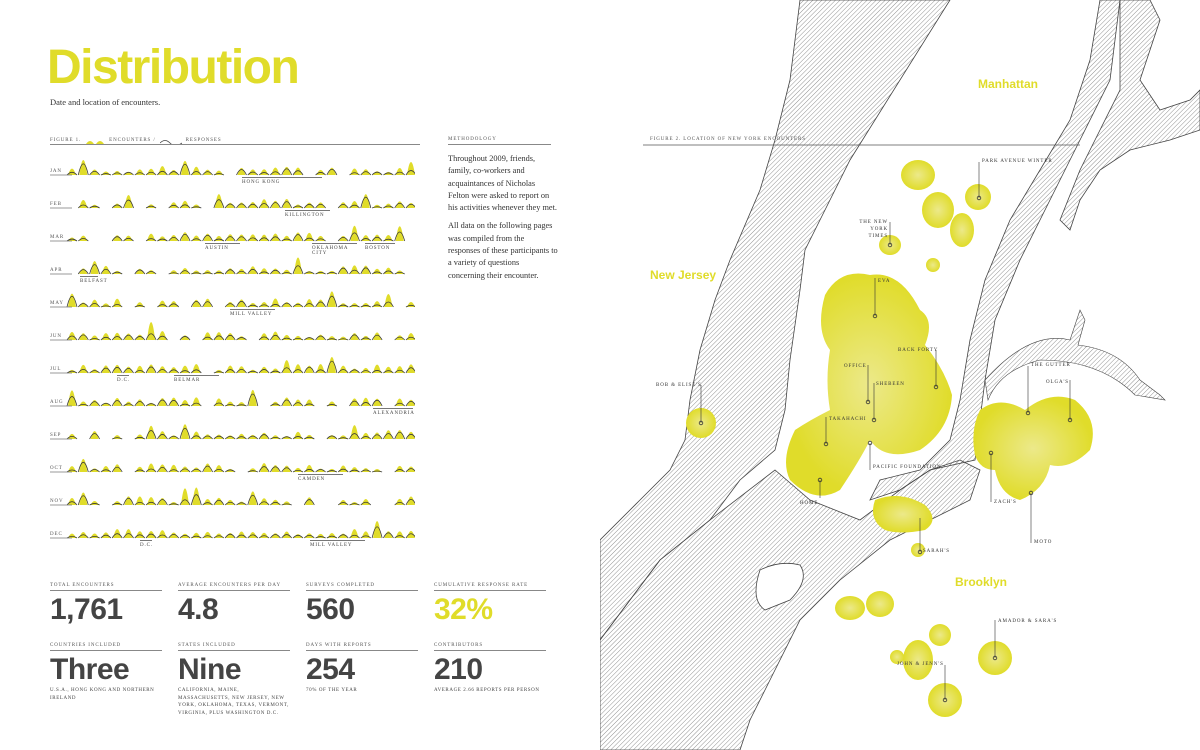  What do you see at coordinates (809, 503) in the screenshot?
I see `map-label: Home` at bounding box center [809, 503].